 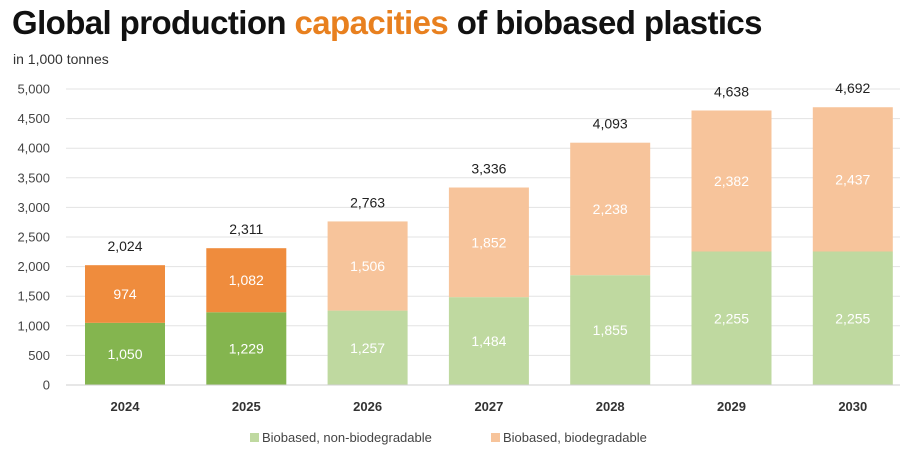 I want to click on x-tick-label: 2028, so click(x=610, y=406).